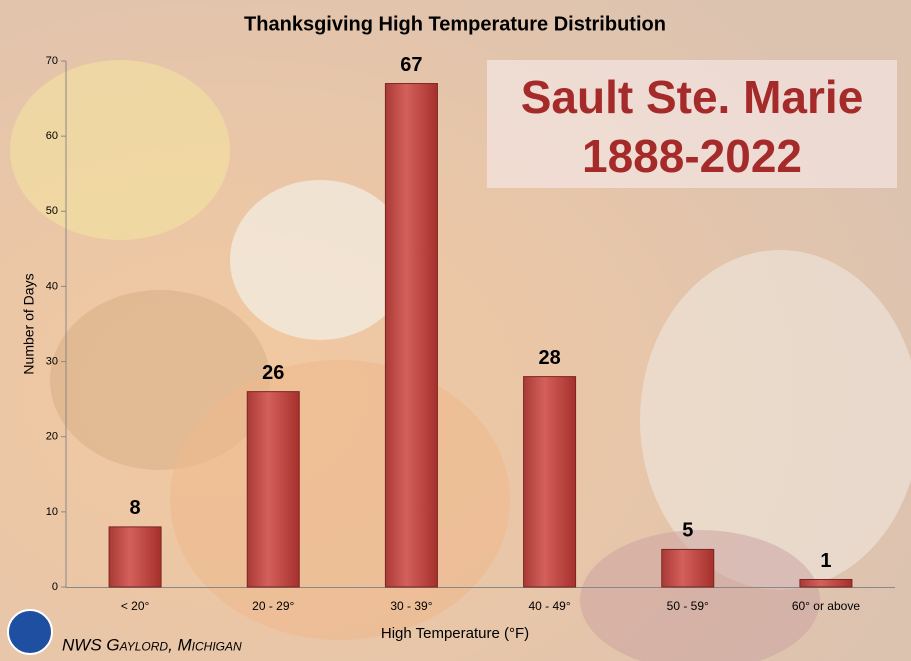  I want to click on y-tick-label: 70, so click(52, 61).